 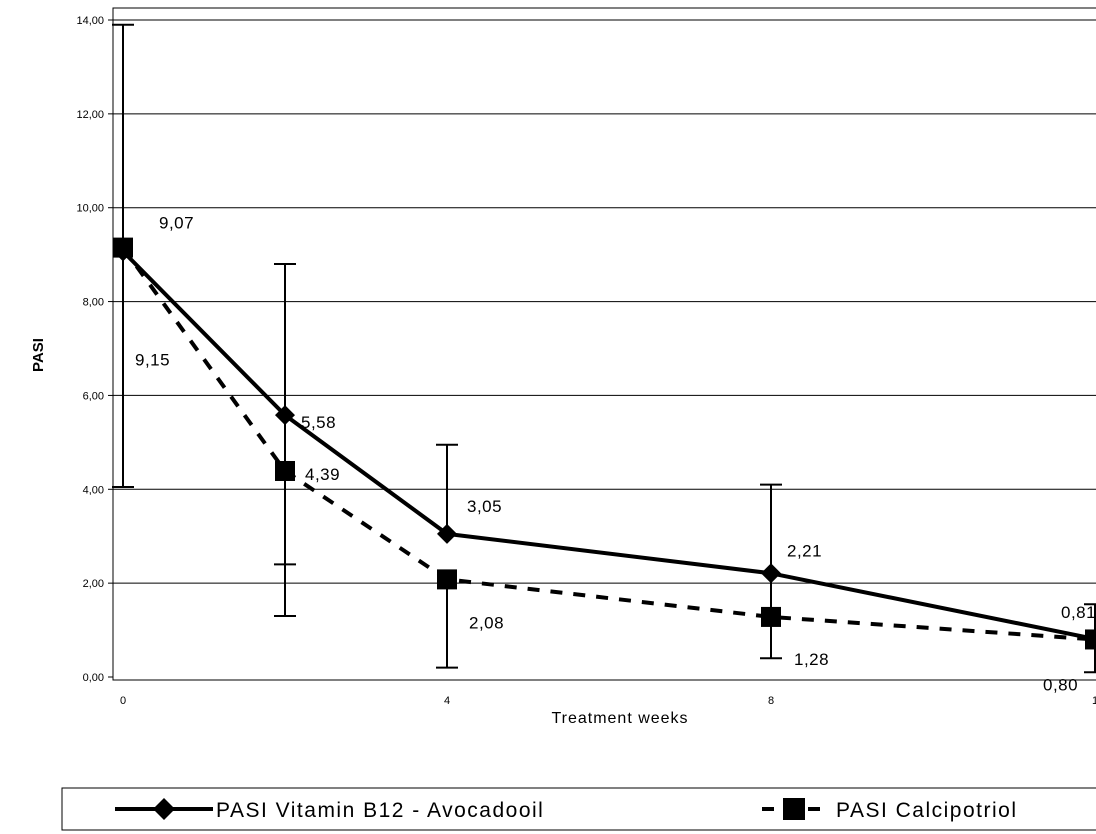 I want to click on data-label: 2,21, so click(x=804, y=550).